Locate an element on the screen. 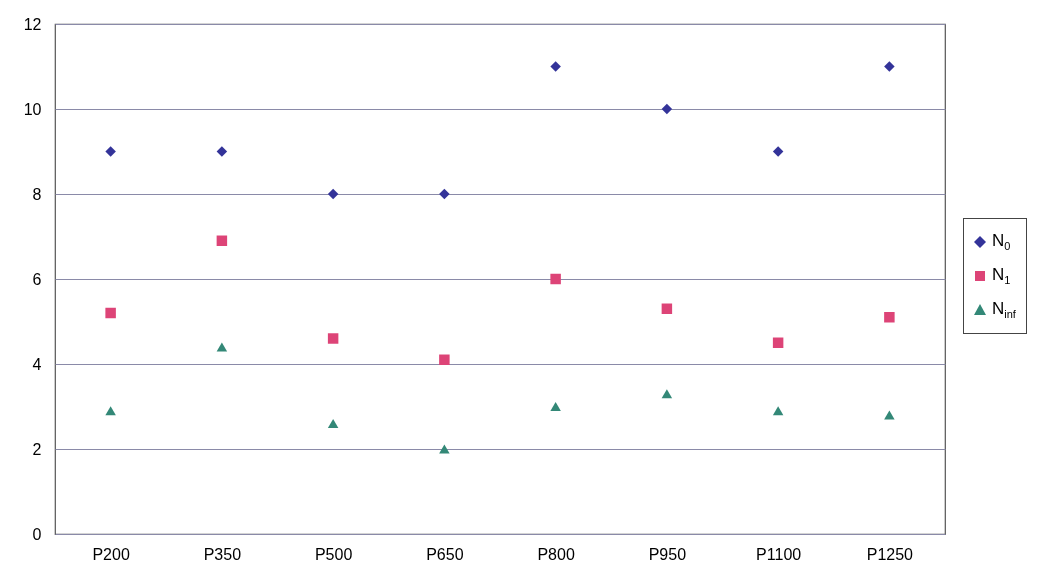  x-tick-label: P650 is located at coordinates (445, 554).